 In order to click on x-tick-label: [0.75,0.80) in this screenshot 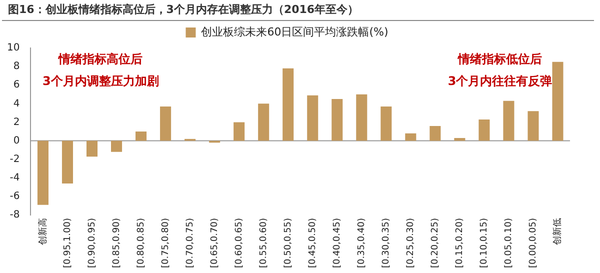, I will do `click(165, 243)`.